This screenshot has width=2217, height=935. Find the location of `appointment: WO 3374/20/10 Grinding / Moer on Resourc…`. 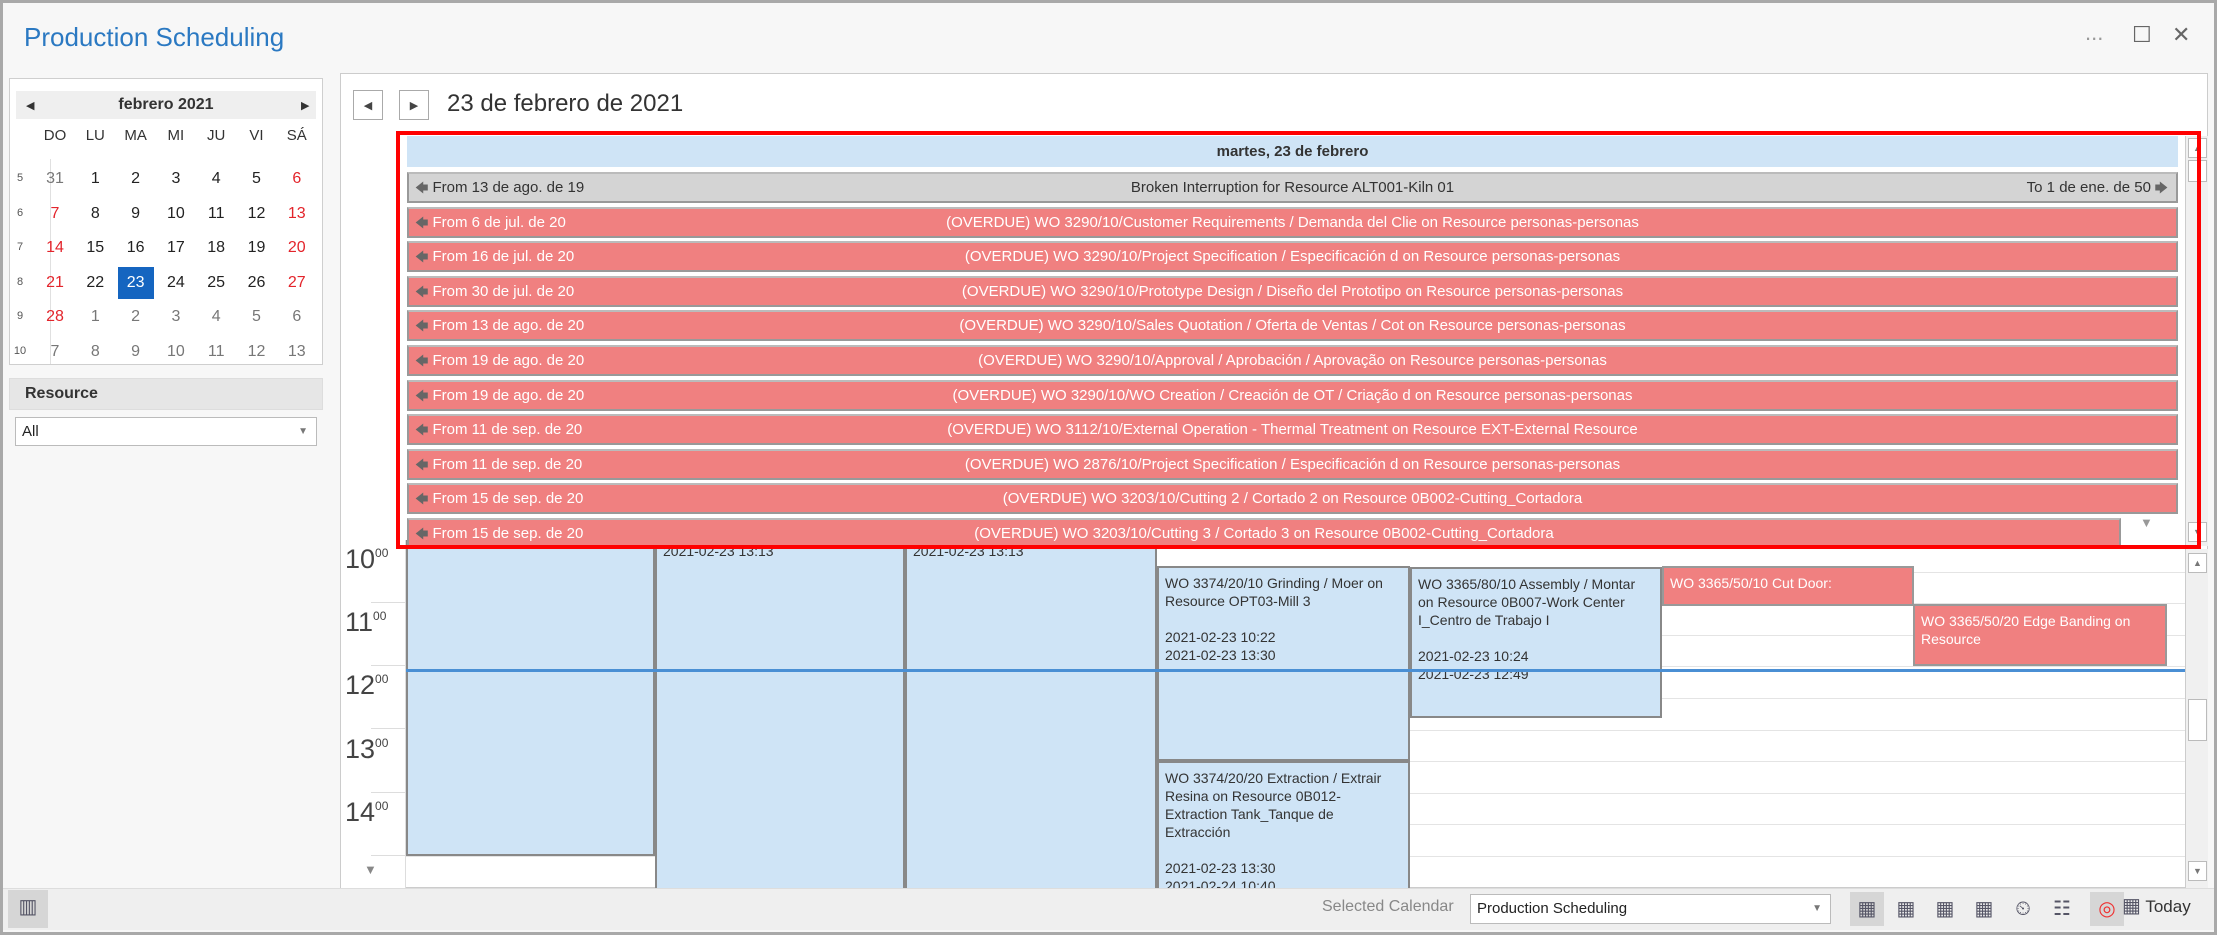

appointment: WO 3374/20/10 Grinding / Moer on Resourc… is located at coordinates (1283, 663).